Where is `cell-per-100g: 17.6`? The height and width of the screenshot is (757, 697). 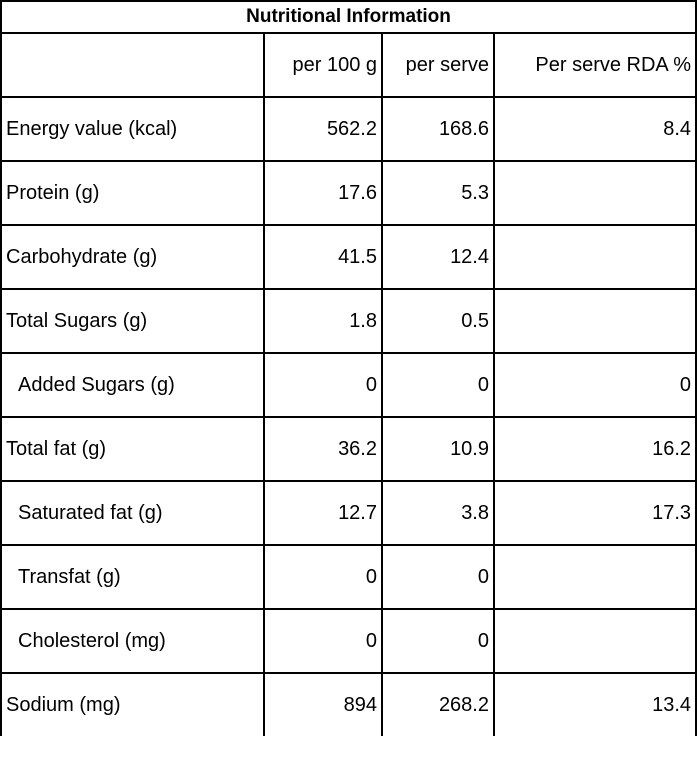
cell-per-100g: 17.6 is located at coordinates (323, 193).